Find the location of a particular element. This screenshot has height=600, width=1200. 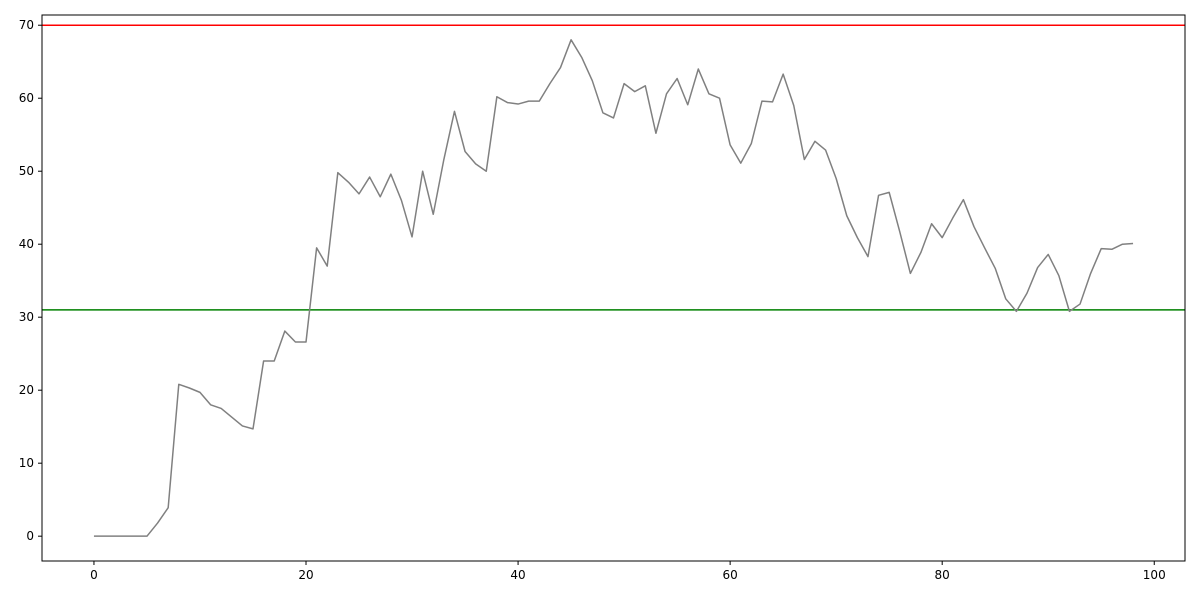

y-tick-label: 60 is located at coordinates (26, 98).